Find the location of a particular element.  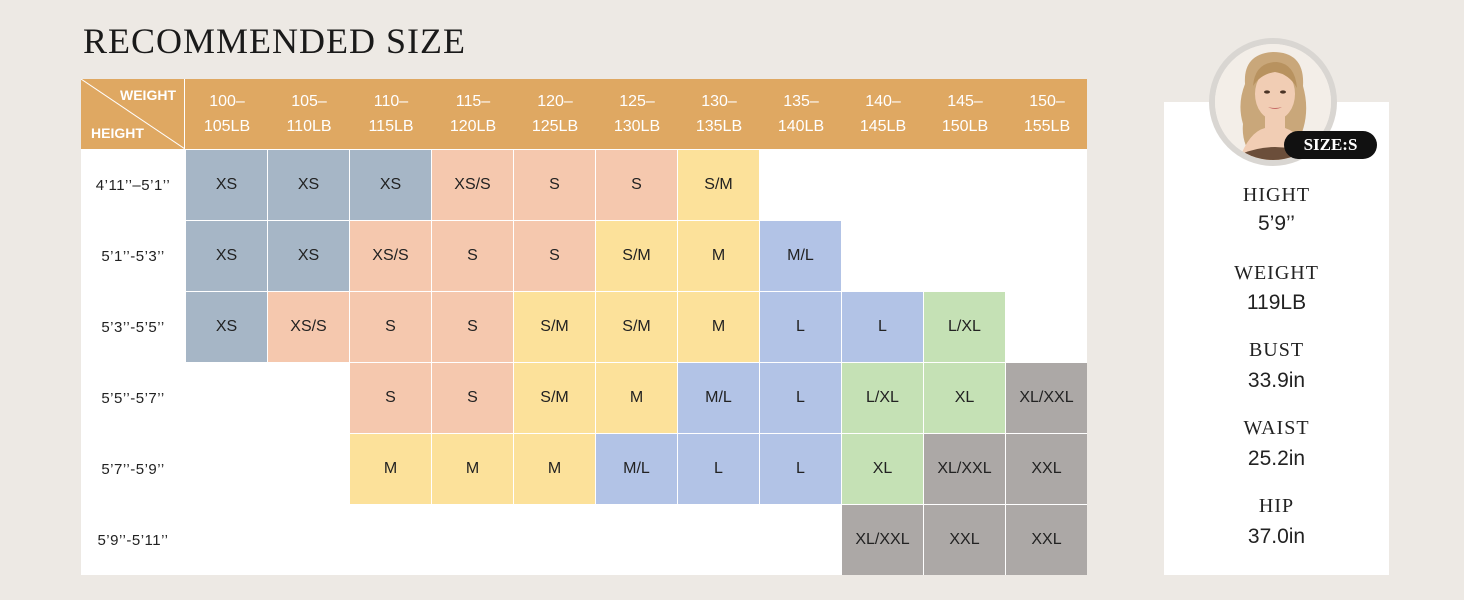

height-row-header: 4’11’’–5’1’’ is located at coordinates (133, 185).